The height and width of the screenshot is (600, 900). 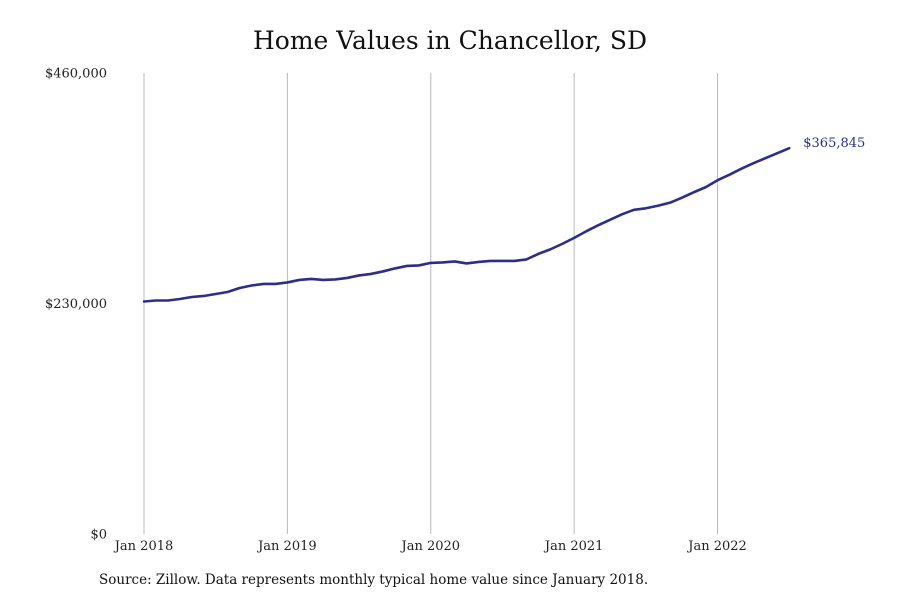 What do you see at coordinates (573, 546) in the screenshot?
I see `x-tick-label: Jan 2021` at bounding box center [573, 546].